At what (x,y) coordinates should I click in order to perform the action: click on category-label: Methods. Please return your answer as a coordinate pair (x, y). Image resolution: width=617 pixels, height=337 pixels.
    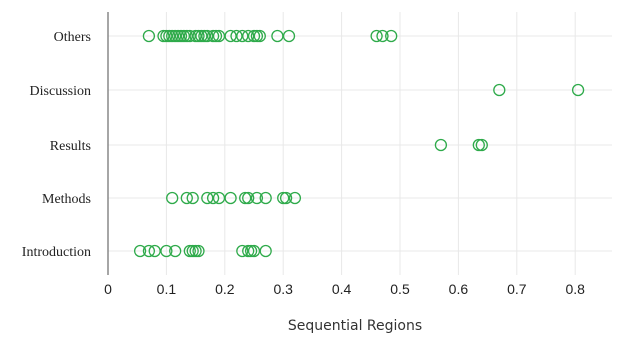
    Looking at the image, I should click on (66, 199).